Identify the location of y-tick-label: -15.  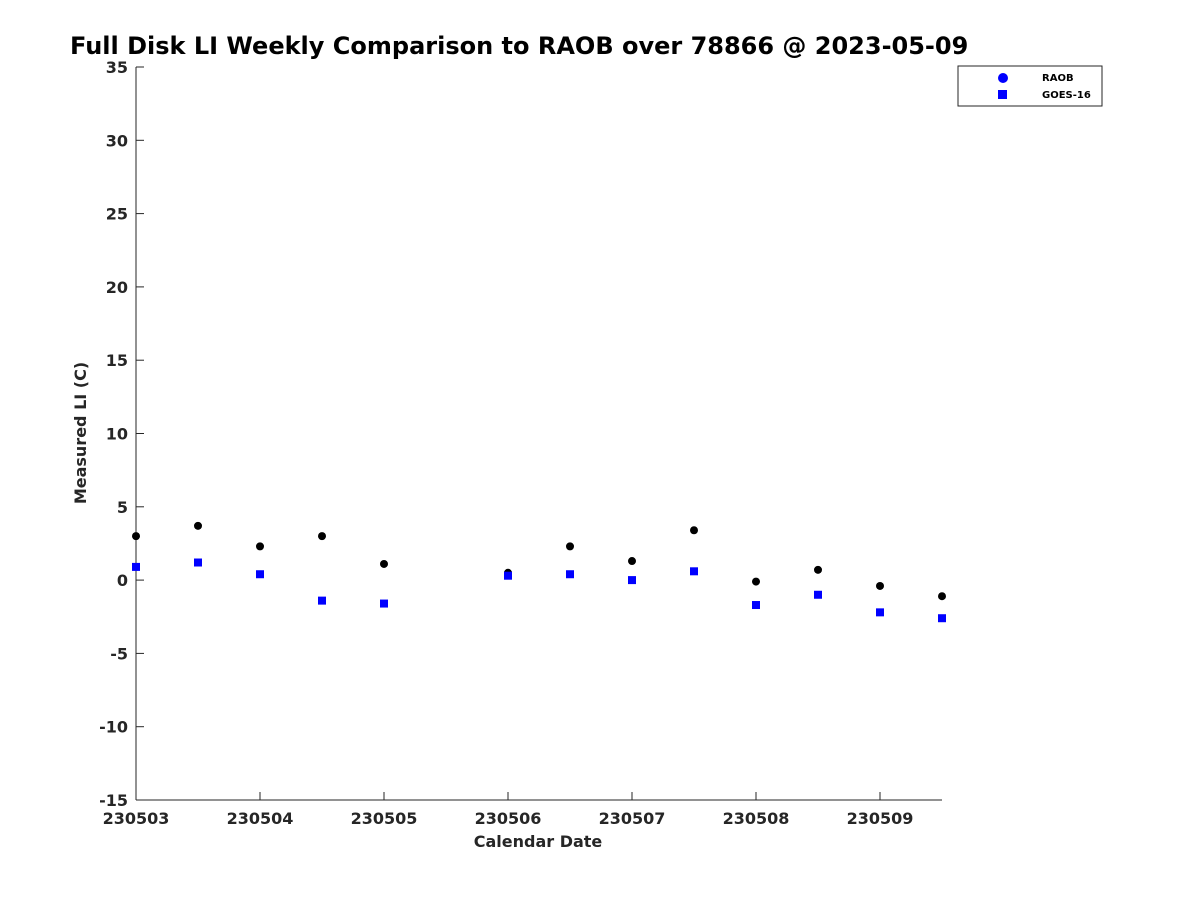
(113, 800).